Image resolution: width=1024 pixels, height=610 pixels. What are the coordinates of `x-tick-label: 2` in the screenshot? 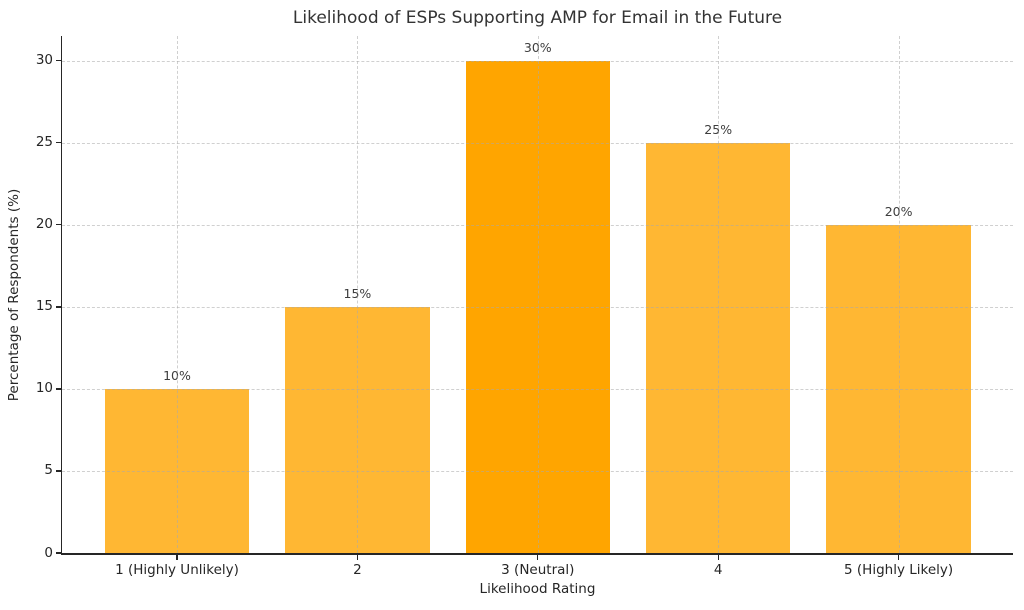 It's located at (357, 570).